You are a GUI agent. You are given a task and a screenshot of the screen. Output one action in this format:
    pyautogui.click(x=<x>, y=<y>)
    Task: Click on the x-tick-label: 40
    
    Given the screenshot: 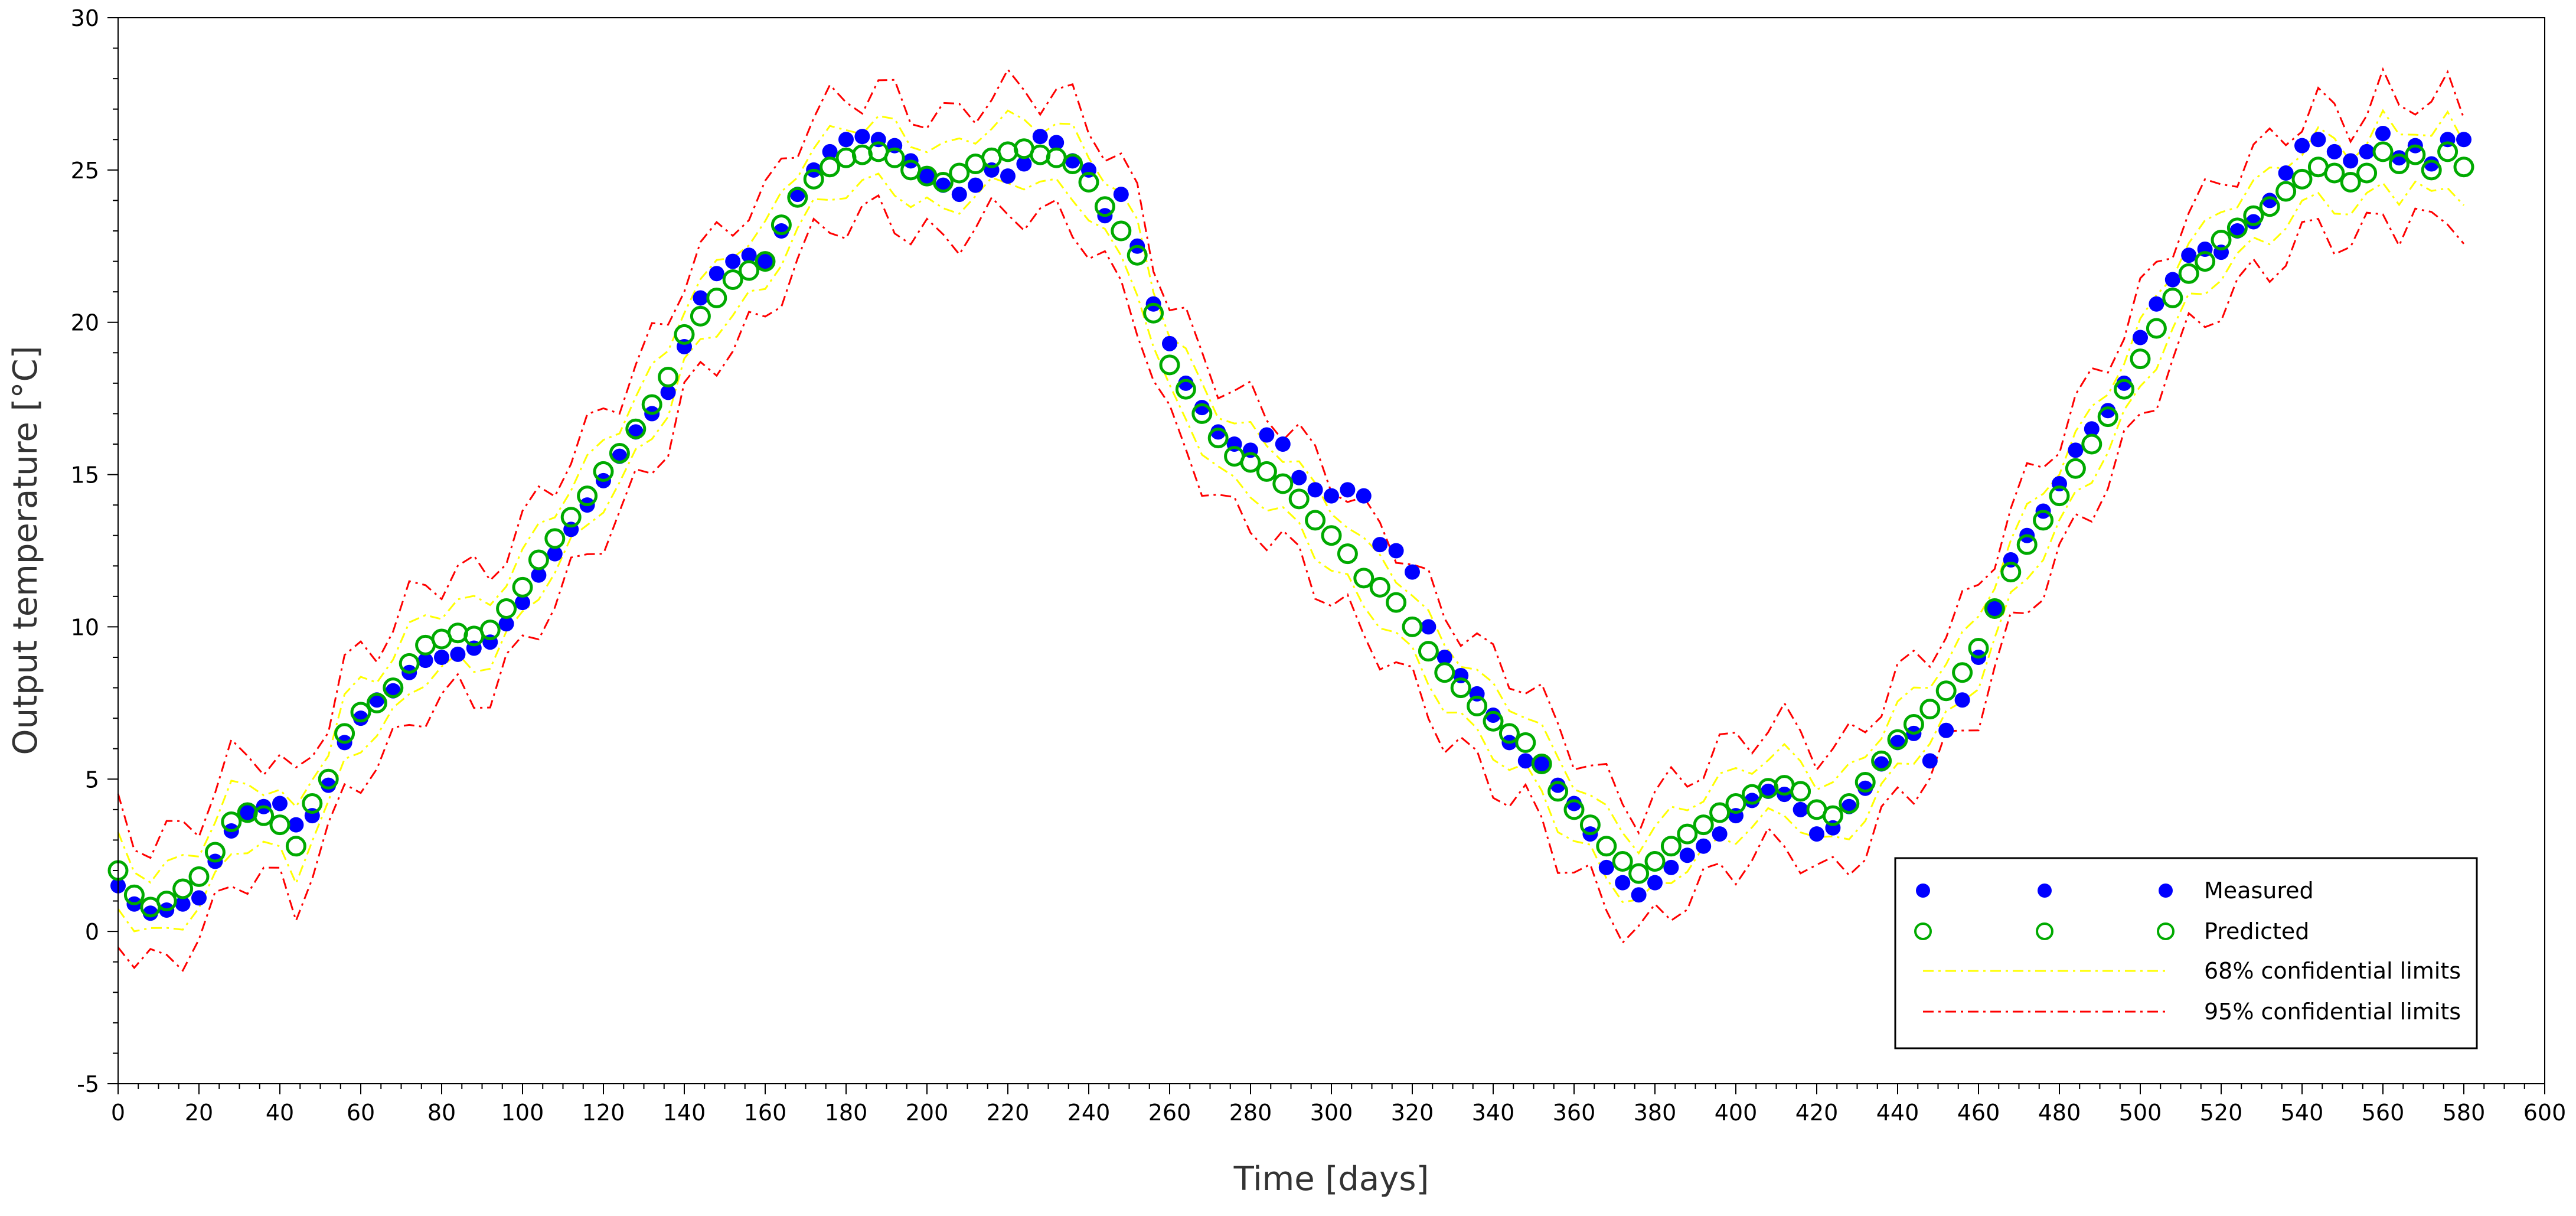 What is the action you would take?
    pyautogui.click(x=280, y=1113)
    